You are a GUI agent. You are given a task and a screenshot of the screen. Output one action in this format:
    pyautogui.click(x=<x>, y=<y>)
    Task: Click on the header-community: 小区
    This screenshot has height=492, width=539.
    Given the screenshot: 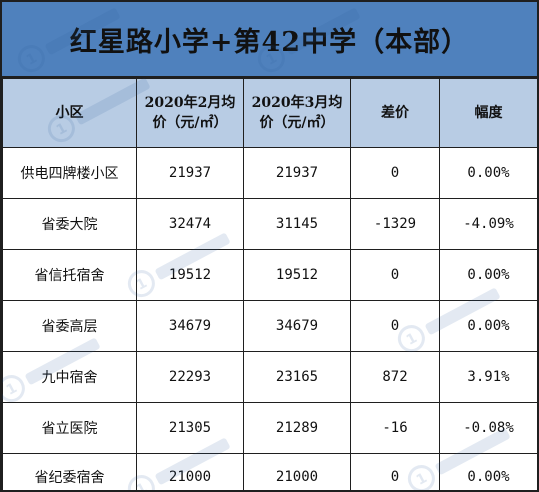 What is the action you would take?
    pyautogui.click(x=69, y=113)
    